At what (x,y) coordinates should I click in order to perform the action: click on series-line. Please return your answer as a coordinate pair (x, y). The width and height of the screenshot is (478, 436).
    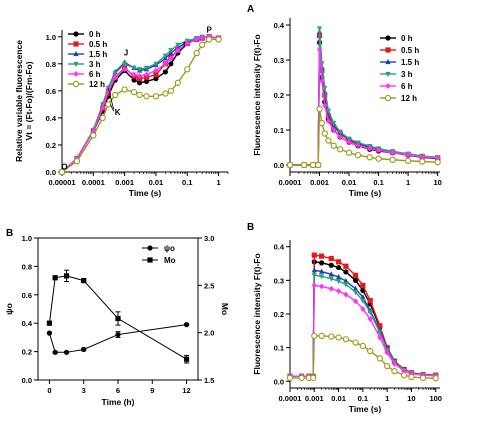
    Looking at the image, I should click on (117, 317).